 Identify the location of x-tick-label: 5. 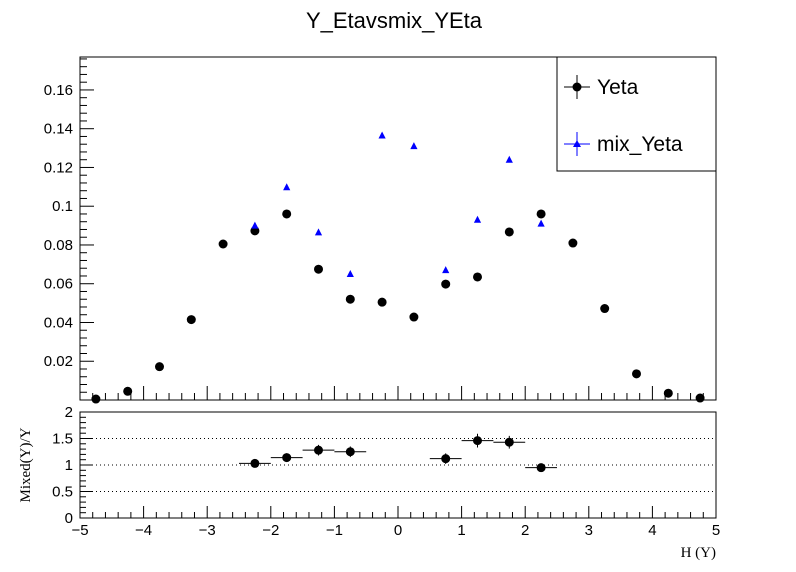
(716, 530).